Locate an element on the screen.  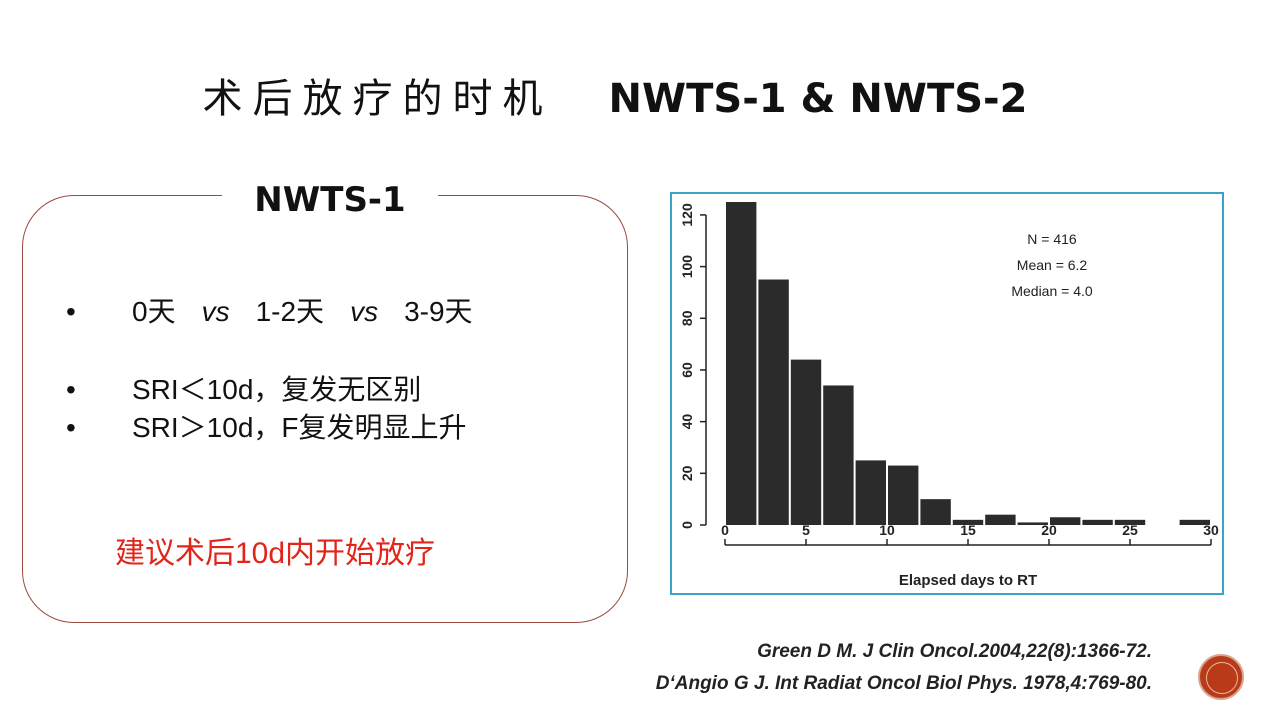
bullet-item-sri-under-10: • SRI＜10d，复发无区别 is located at coordinates (243, 390).